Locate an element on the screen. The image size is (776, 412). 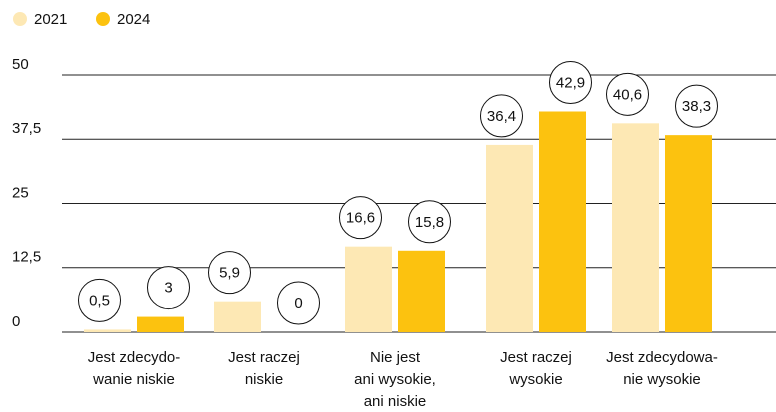
value-label: 42,9 is located at coordinates (570, 82).